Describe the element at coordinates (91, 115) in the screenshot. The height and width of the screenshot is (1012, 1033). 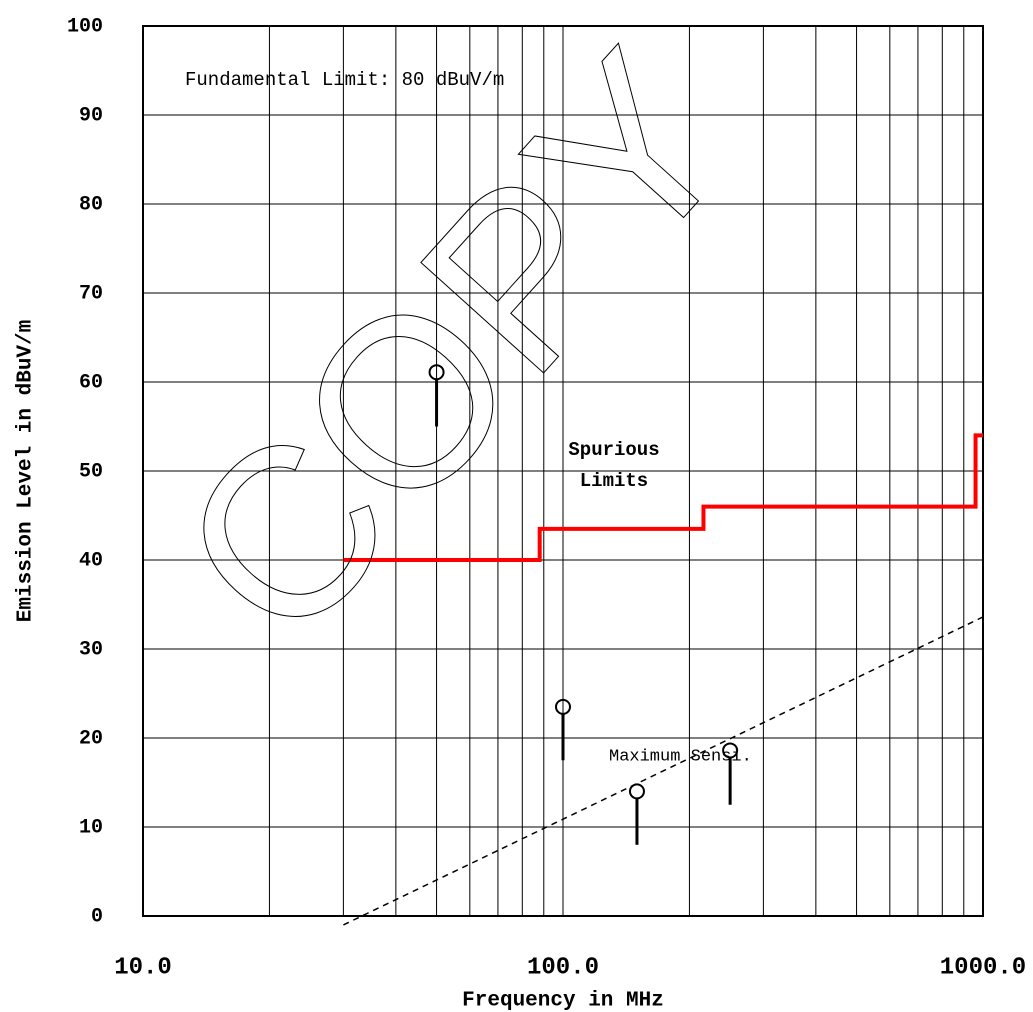
I see `y-tick-label: 90` at that location.